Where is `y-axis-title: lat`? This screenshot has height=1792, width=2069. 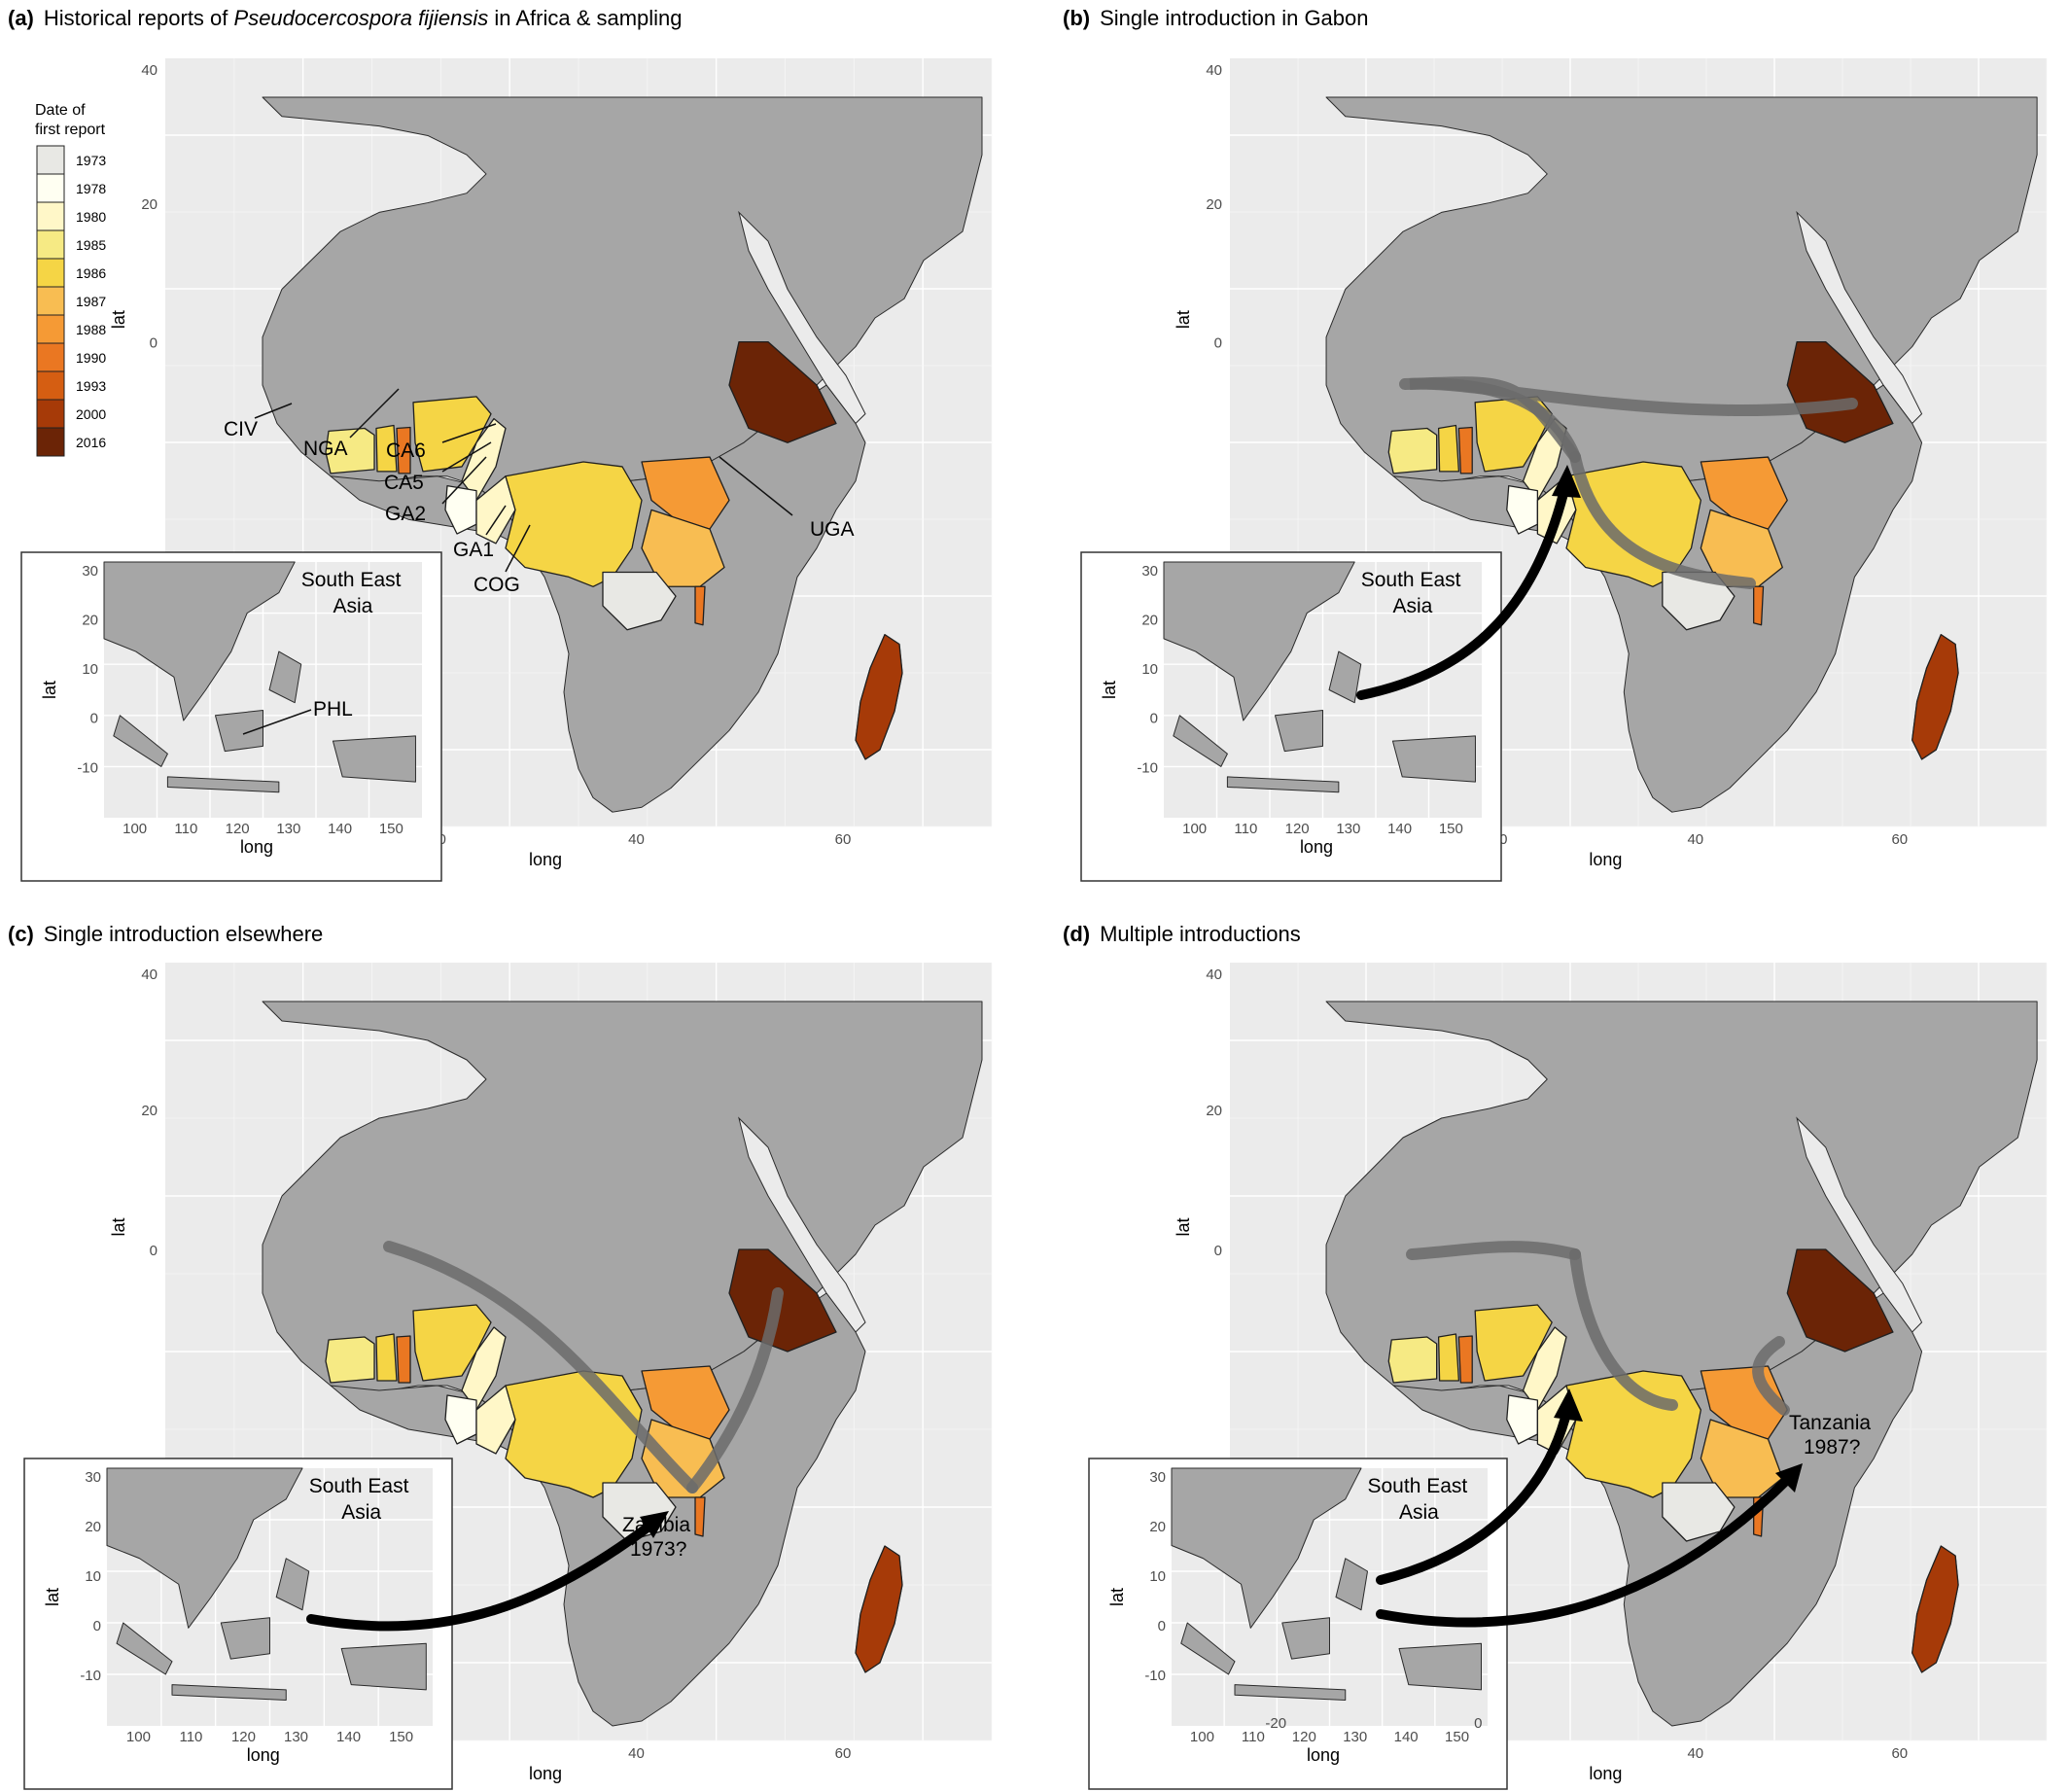
y-axis-title: lat is located at coordinates (118, 1226).